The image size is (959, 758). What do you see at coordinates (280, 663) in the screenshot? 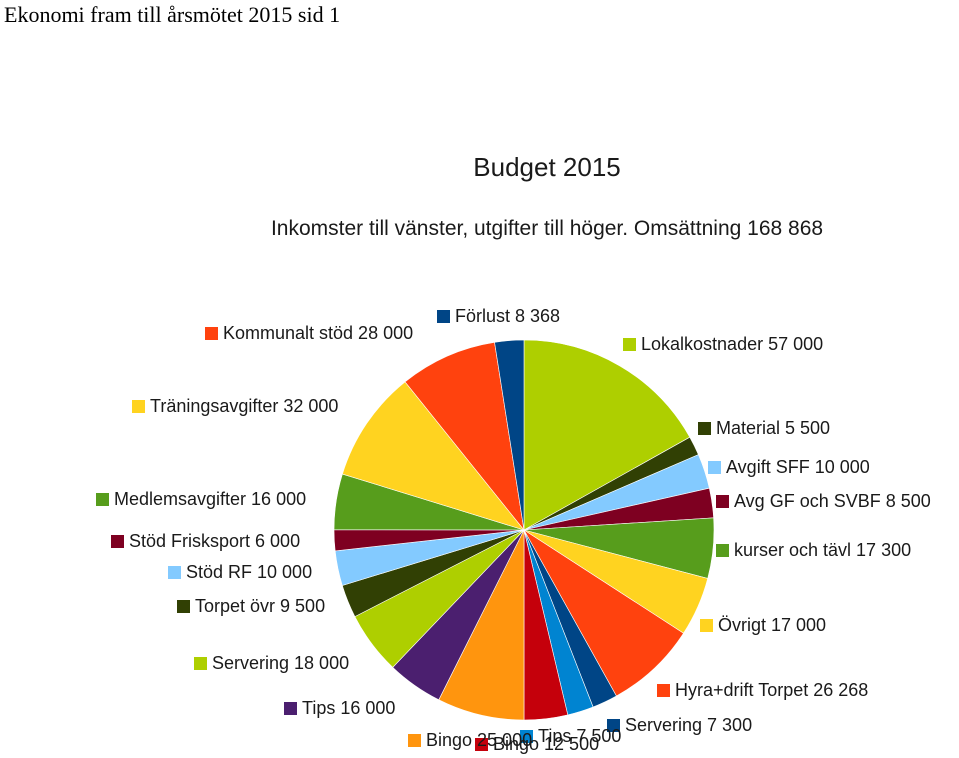
I see `slice-label: Servering 18 000` at bounding box center [280, 663].